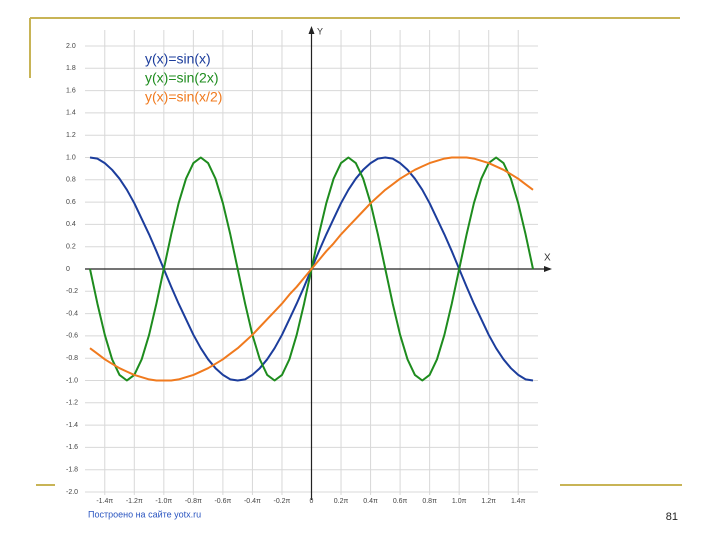 Image resolution: width=720 pixels, height=540 pixels. What do you see at coordinates (547, 258) in the screenshot?
I see `x-axis-label: X` at bounding box center [547, 258].